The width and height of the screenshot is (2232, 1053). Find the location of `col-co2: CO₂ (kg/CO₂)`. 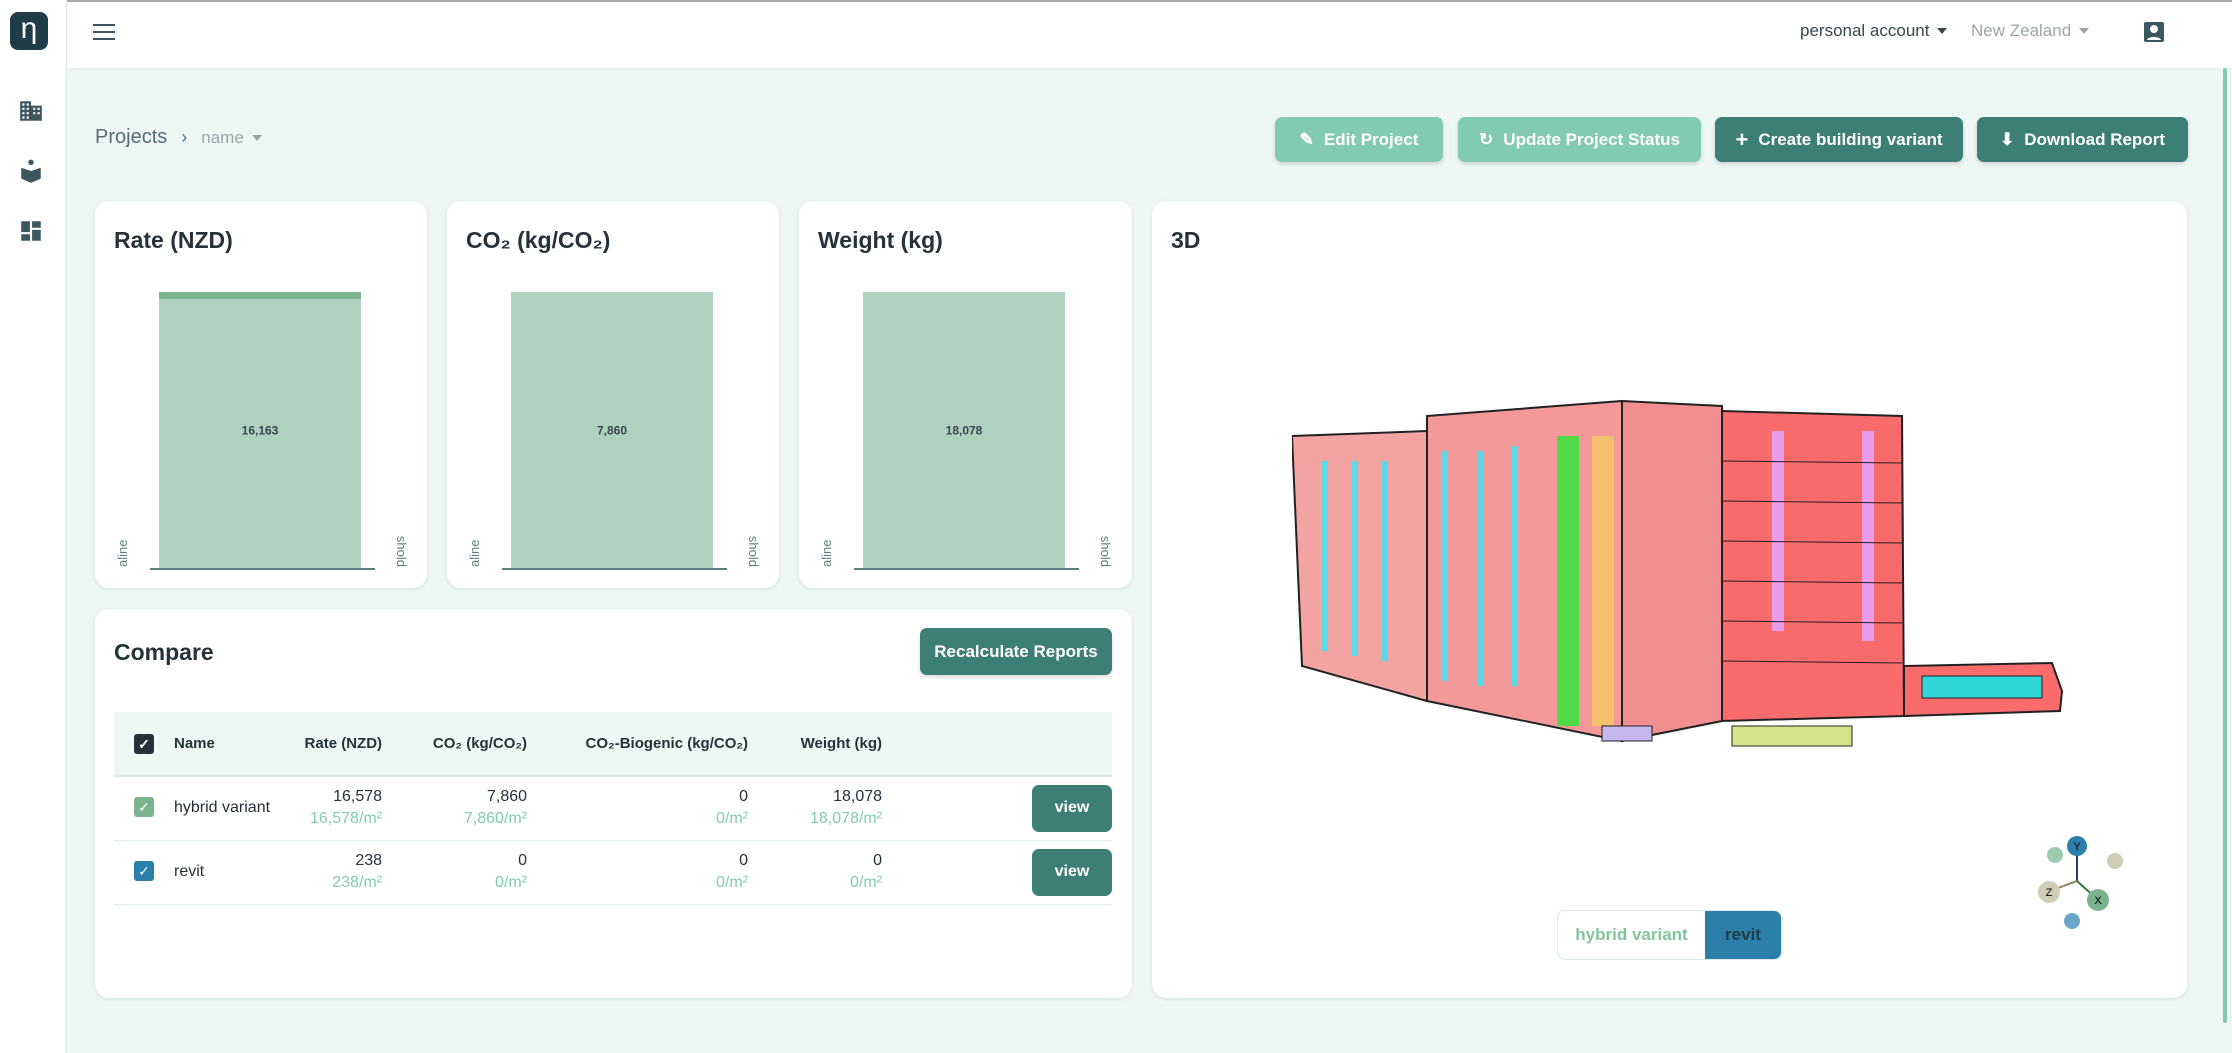

col-co2: CO₂ (kg/CO₂) is located at coordinates (480, 743).